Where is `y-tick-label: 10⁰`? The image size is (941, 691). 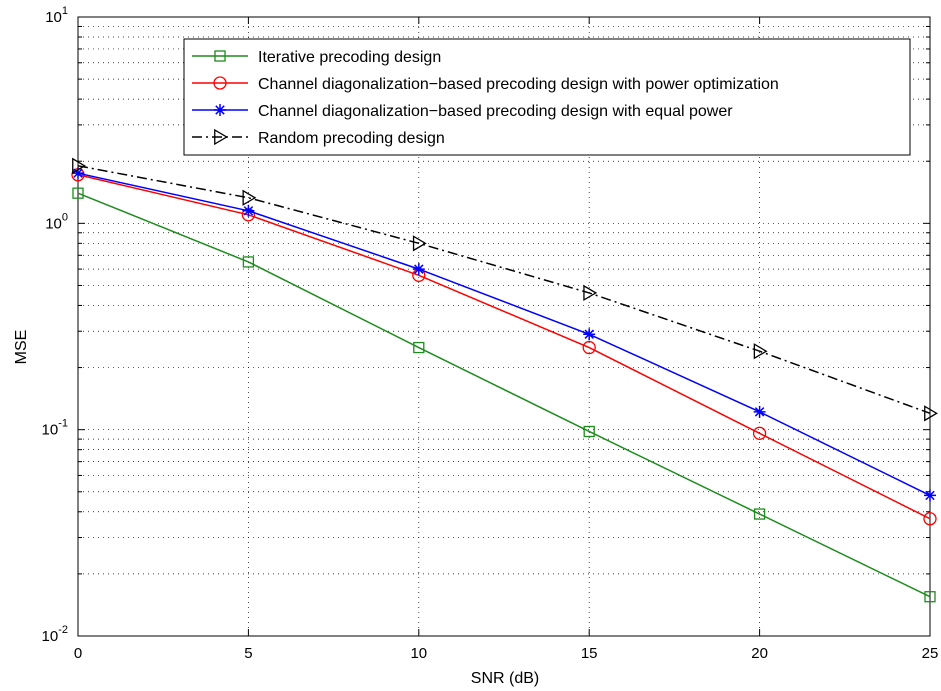 y-tick-label: 10⁰ is located at coordinates (56, 221).